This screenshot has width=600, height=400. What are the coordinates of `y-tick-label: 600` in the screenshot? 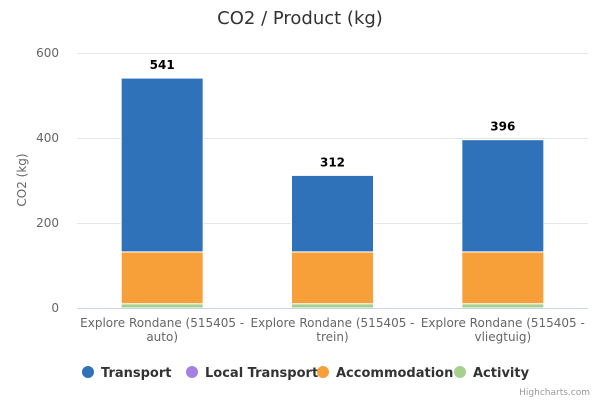 It's located at (47, 53).